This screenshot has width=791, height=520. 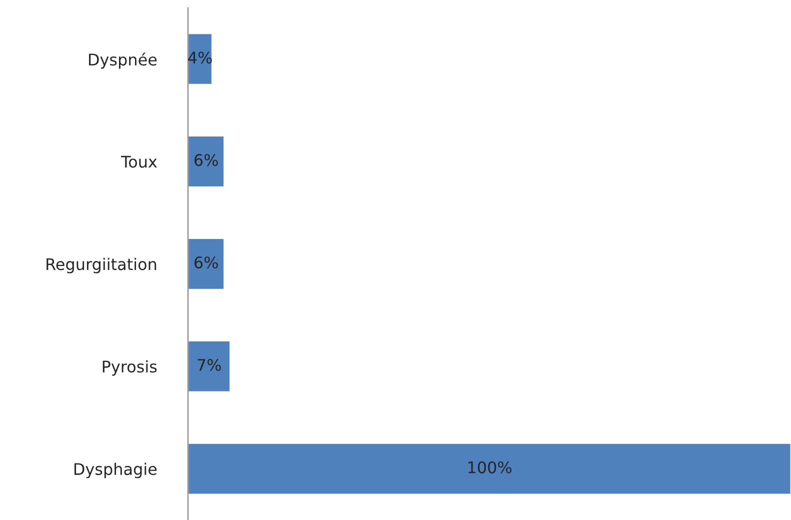 What do you see at coordinates (101, 266) in the screenshot?
I see `y-tick-label: Regurgiitation` at bounding box center [101, 266].